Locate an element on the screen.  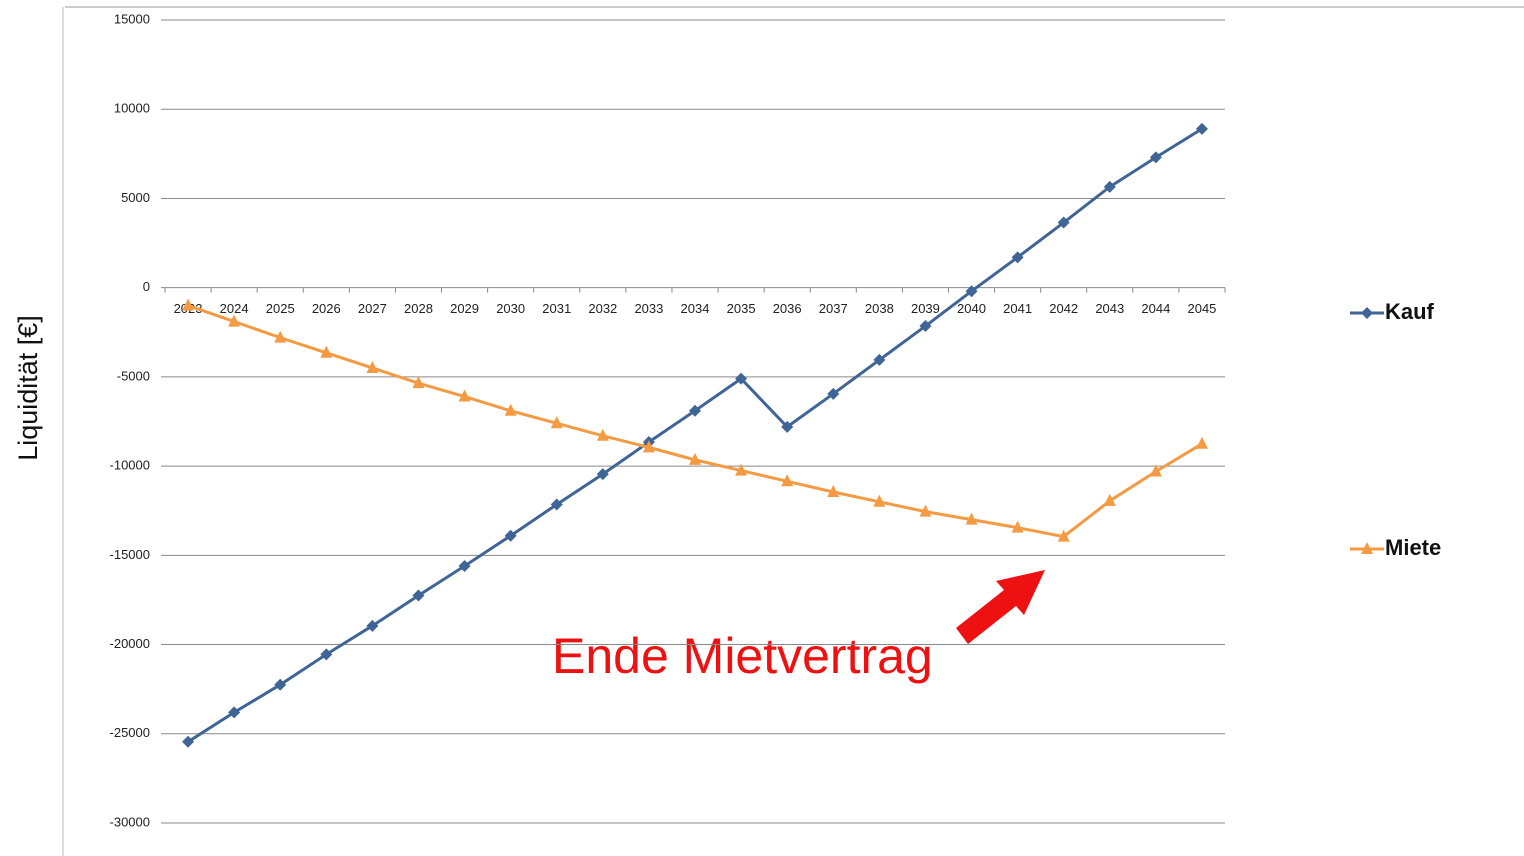
y-tick-label: -15000 is located at coordinates (130, 554).